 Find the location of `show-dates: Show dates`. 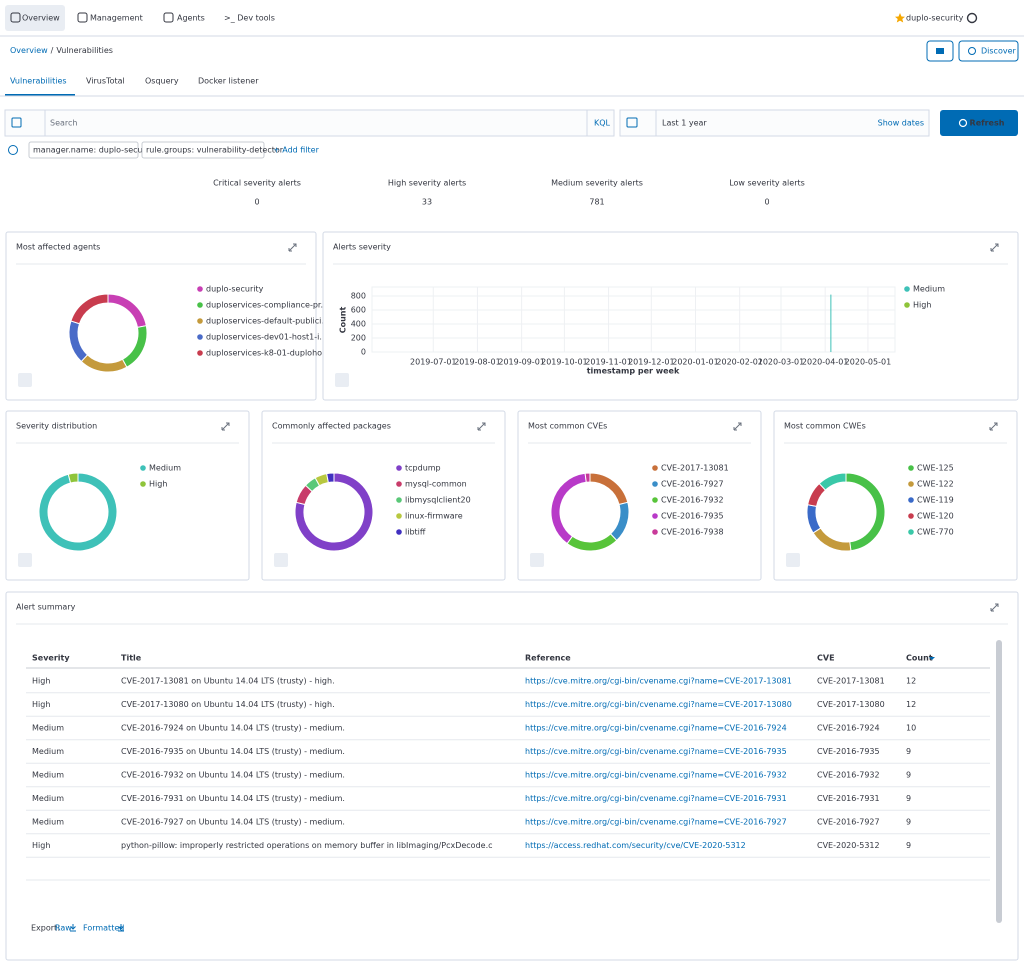

show-dates: Show dates is located at coordinates (901, 123).